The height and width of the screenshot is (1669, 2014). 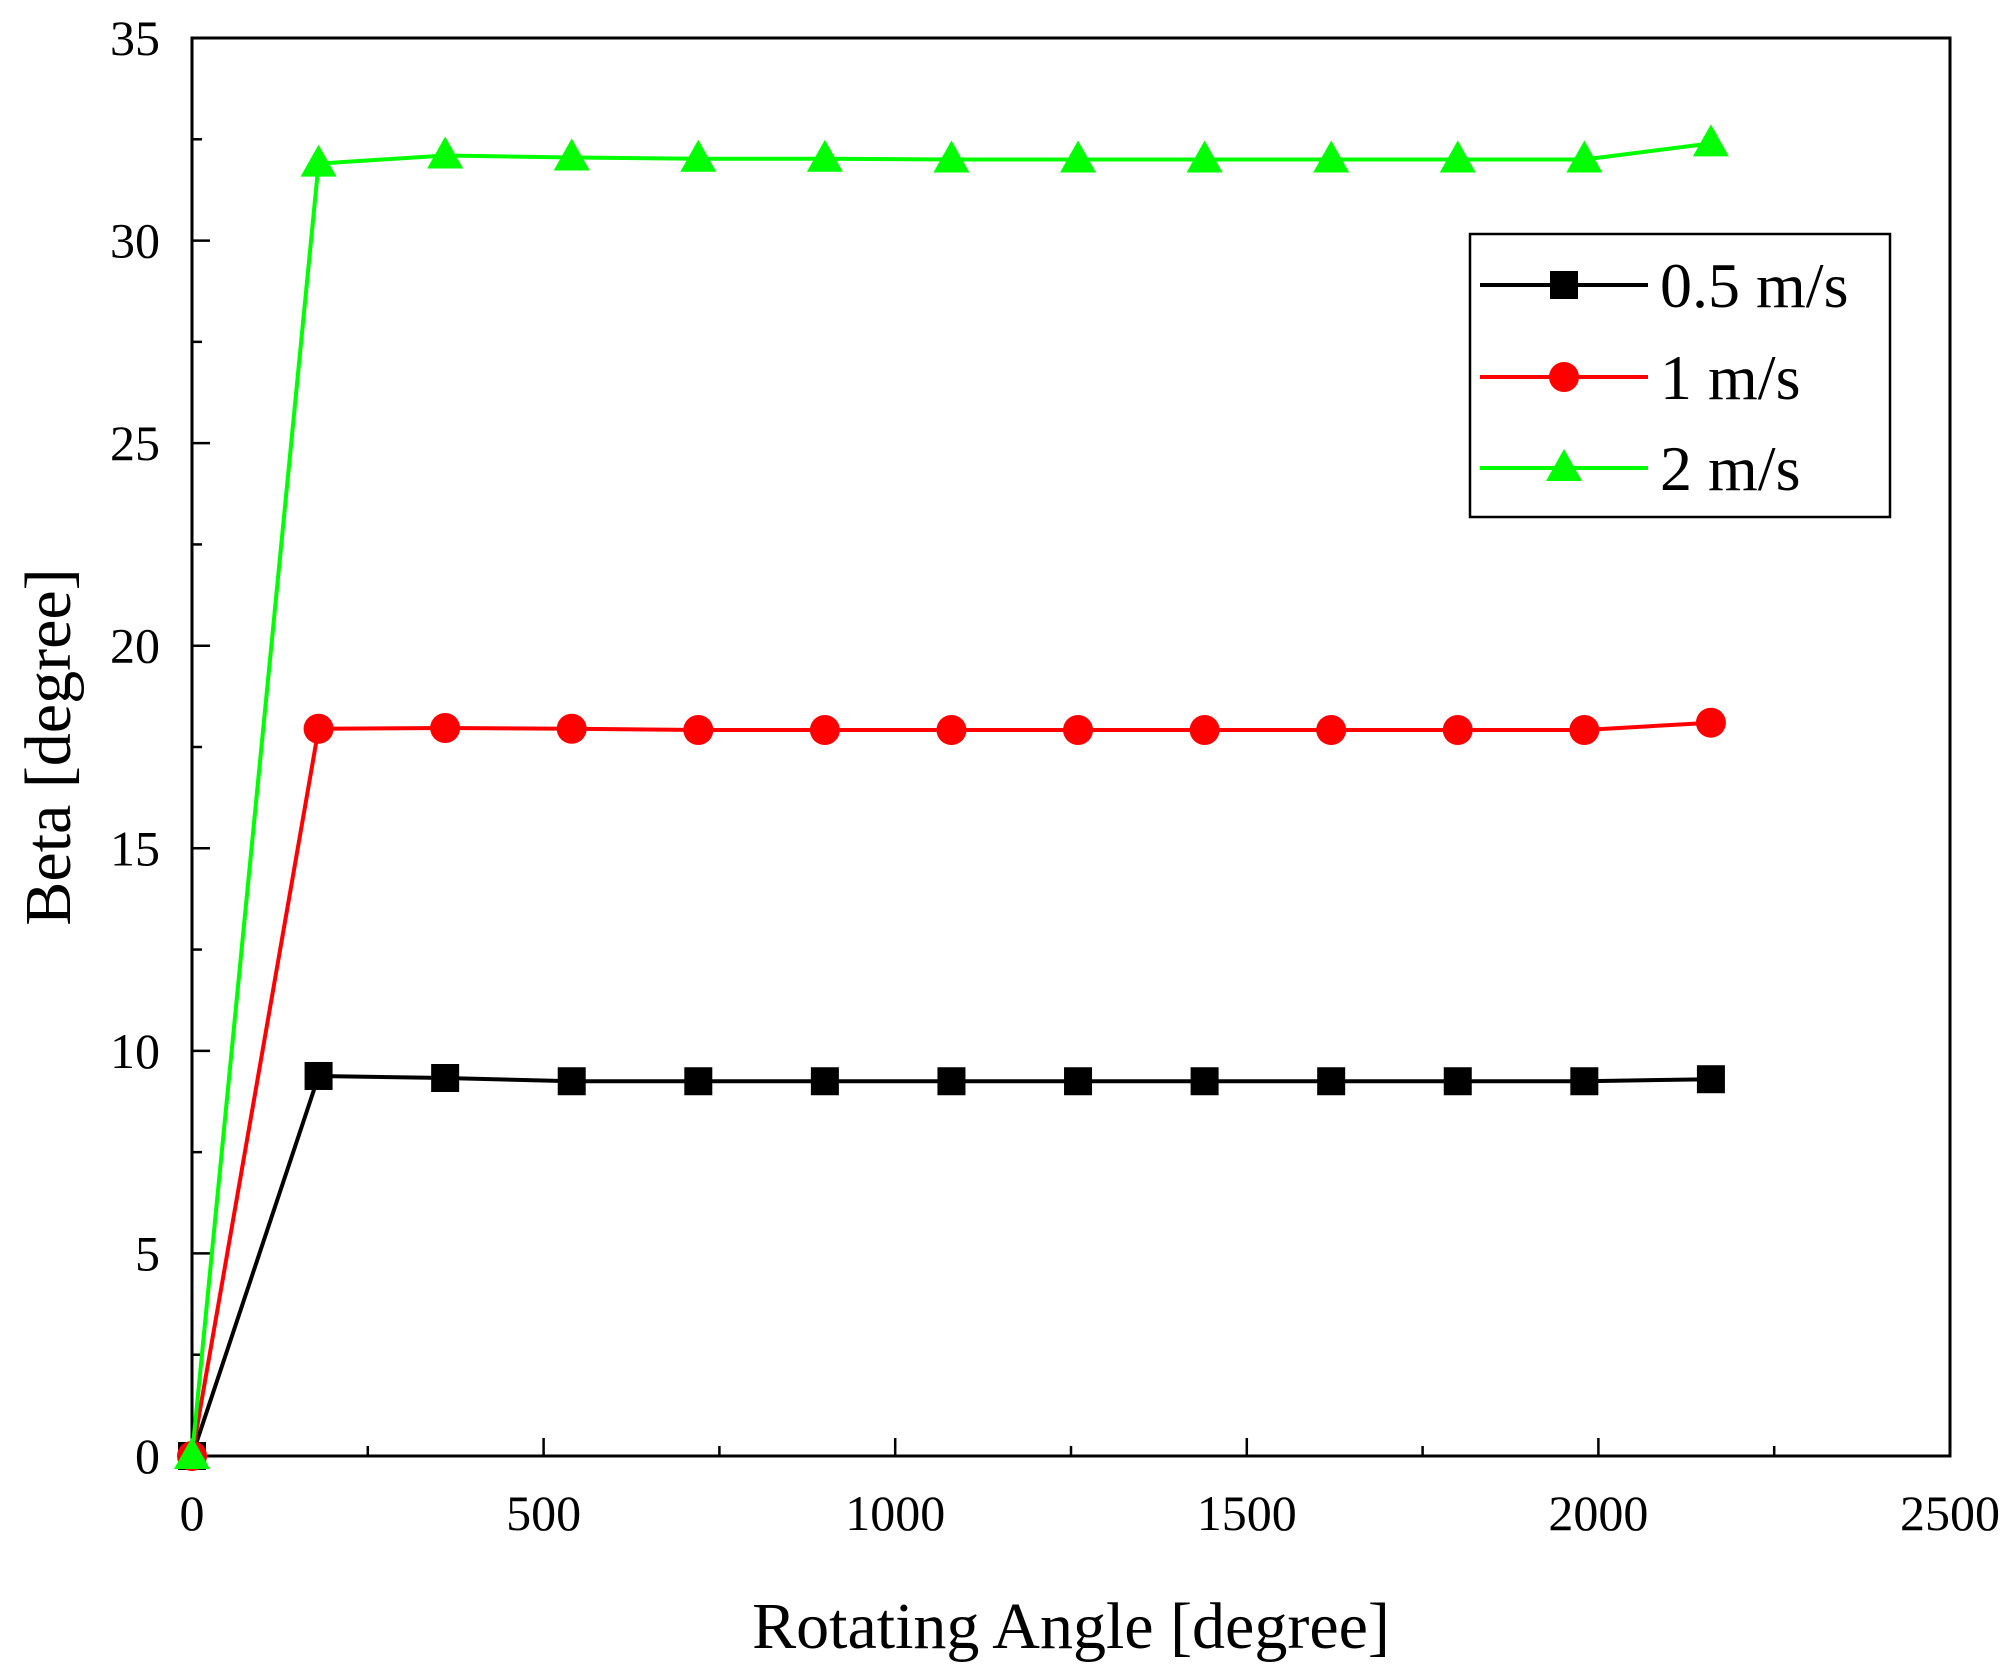 What do you see at coordinates (1564, 285) in the screenshot?
I see `legend-marker-0.5ms` at bounding box center [1564, 285].